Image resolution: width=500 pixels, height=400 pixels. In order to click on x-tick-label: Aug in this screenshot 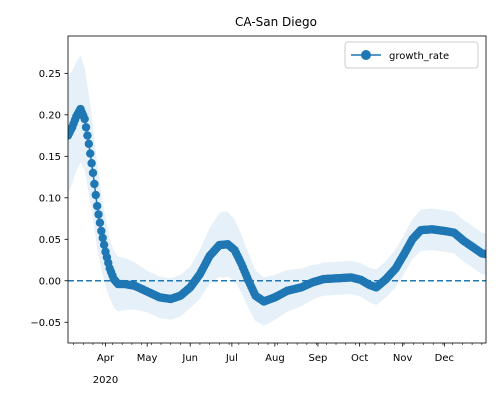, I will do `click(275, 358)`.